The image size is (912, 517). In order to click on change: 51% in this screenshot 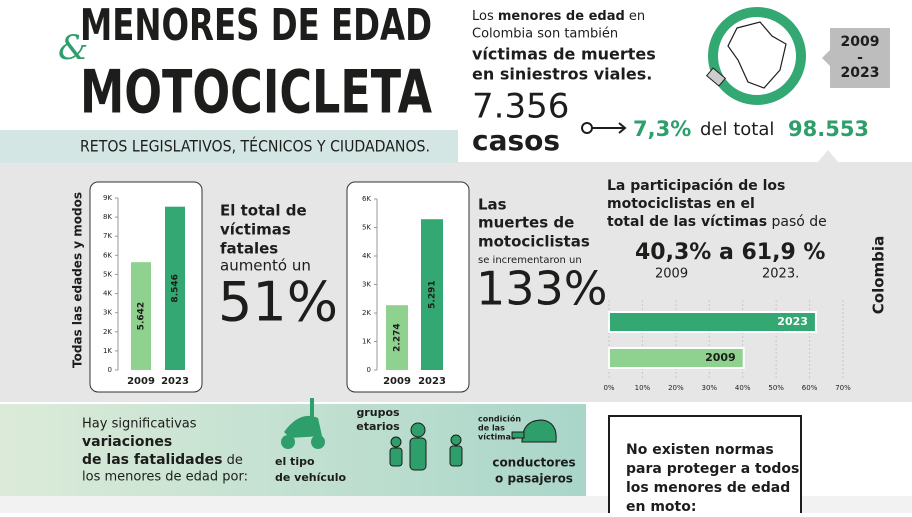, I will do `click(278, 302)`.